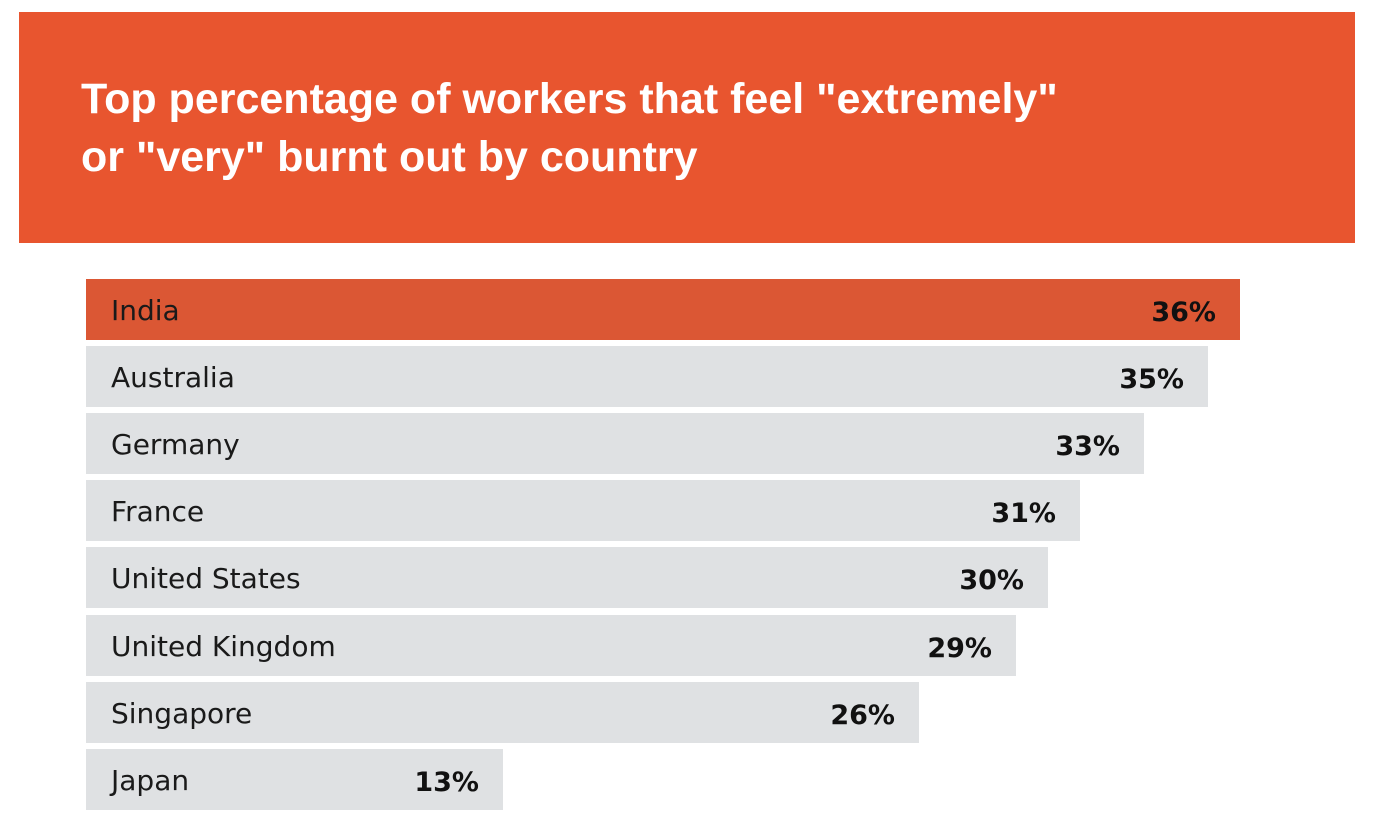 The image size is (1374, 830). I want to click on bar-united-kingdom: United Kingdom 29%, so click(551, 645).